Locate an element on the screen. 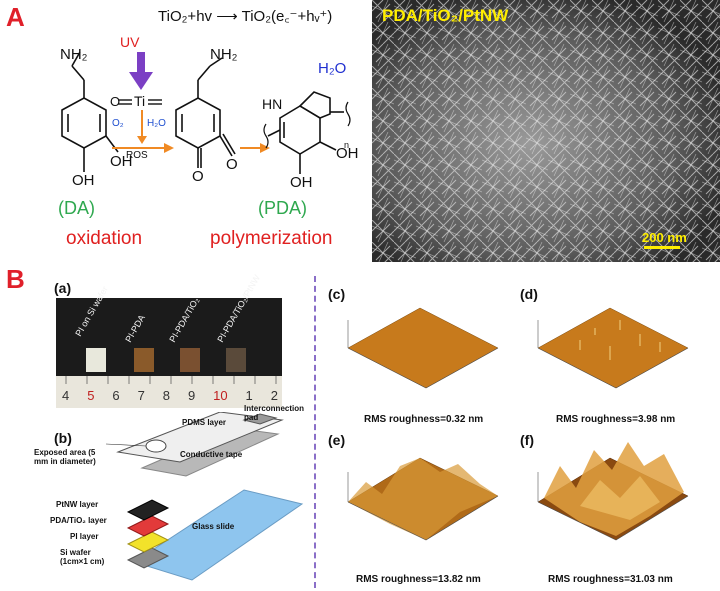  h2o-small-label: H₂O is located at coordinates (156, 123).